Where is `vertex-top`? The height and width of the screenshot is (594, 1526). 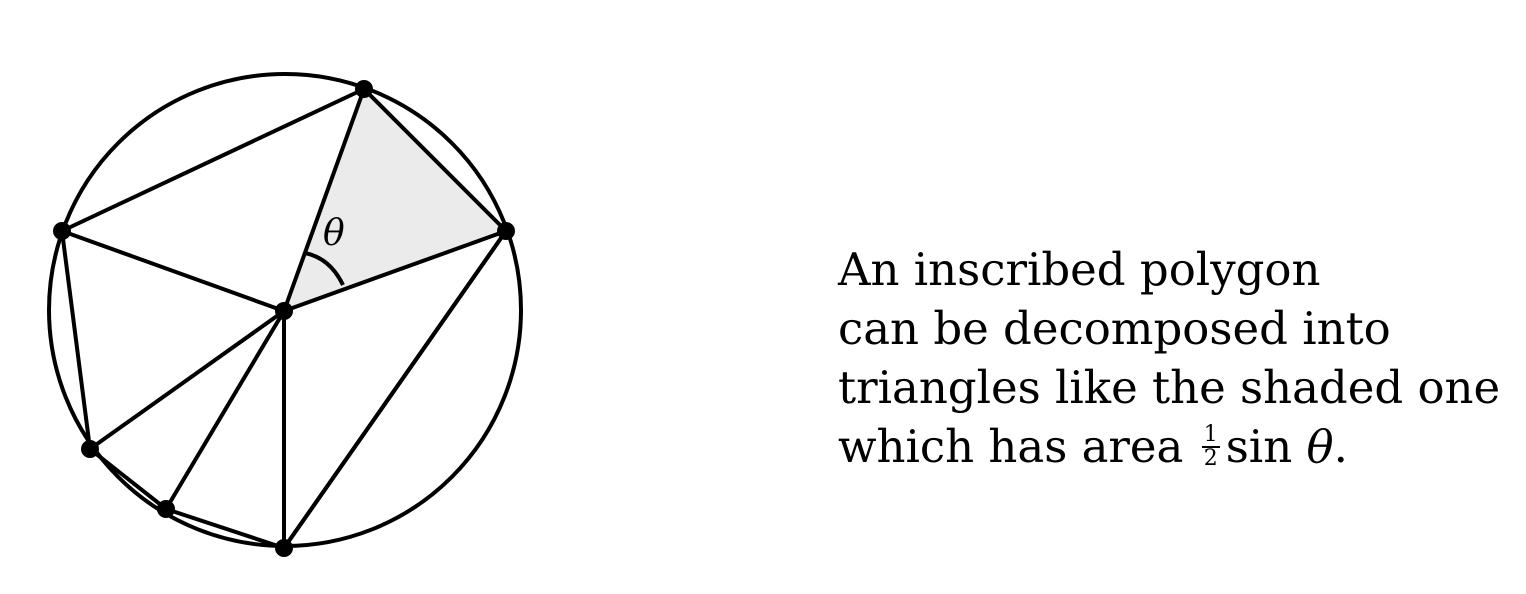
vertex-top is located at coordinates (364, 89).